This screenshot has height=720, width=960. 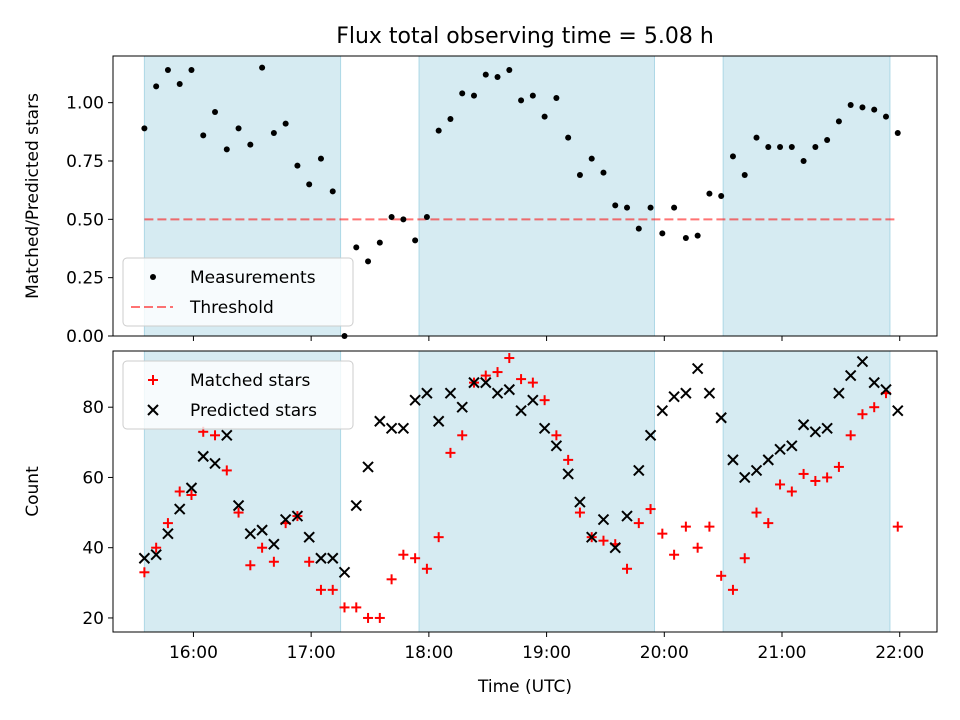 What do you see at coordinates (97, 513) in the screenshot?
I see `bottom-panel-y-axis: 20 40 60 80` at bounding box center [97, 513].